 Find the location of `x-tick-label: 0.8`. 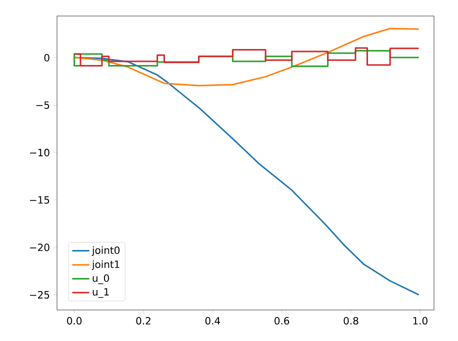

x-tick-label: 0.8 is located at coordinates (351, 321).